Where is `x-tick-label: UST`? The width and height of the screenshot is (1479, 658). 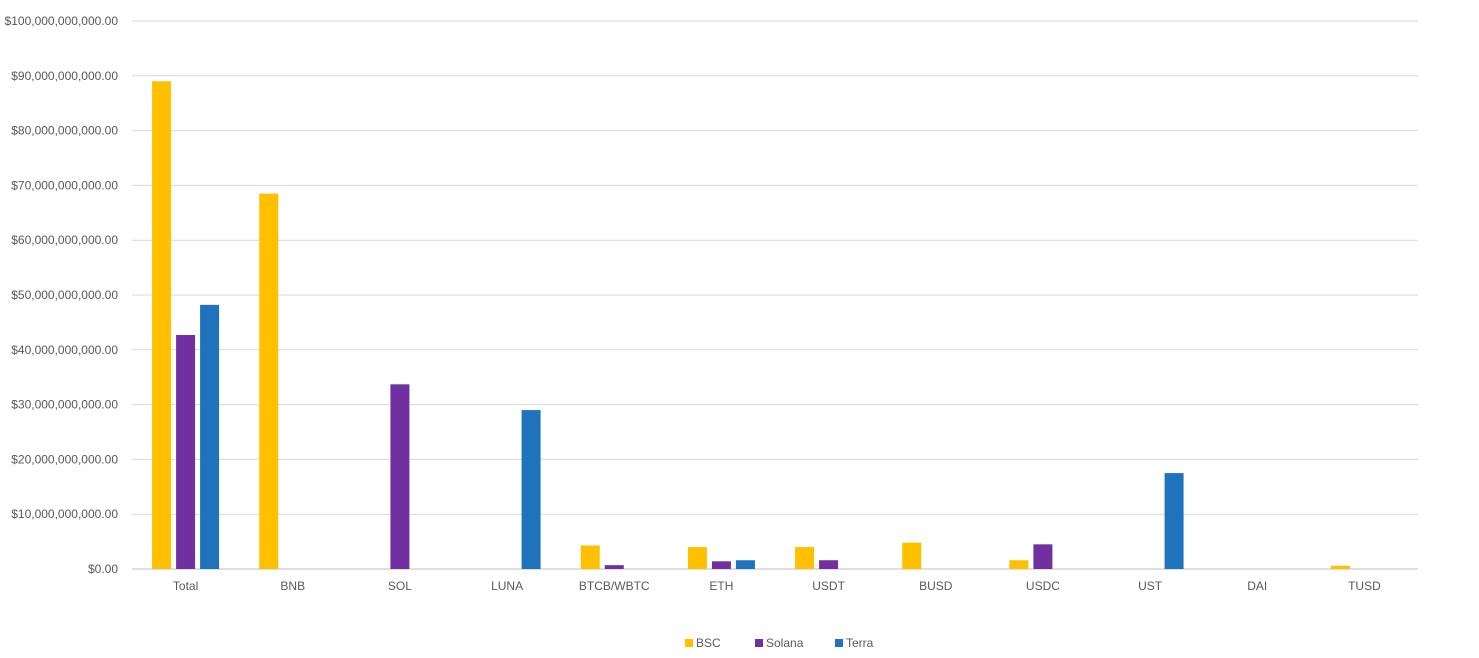 x-tick-label: UST is located at coordinates (1150, 586).